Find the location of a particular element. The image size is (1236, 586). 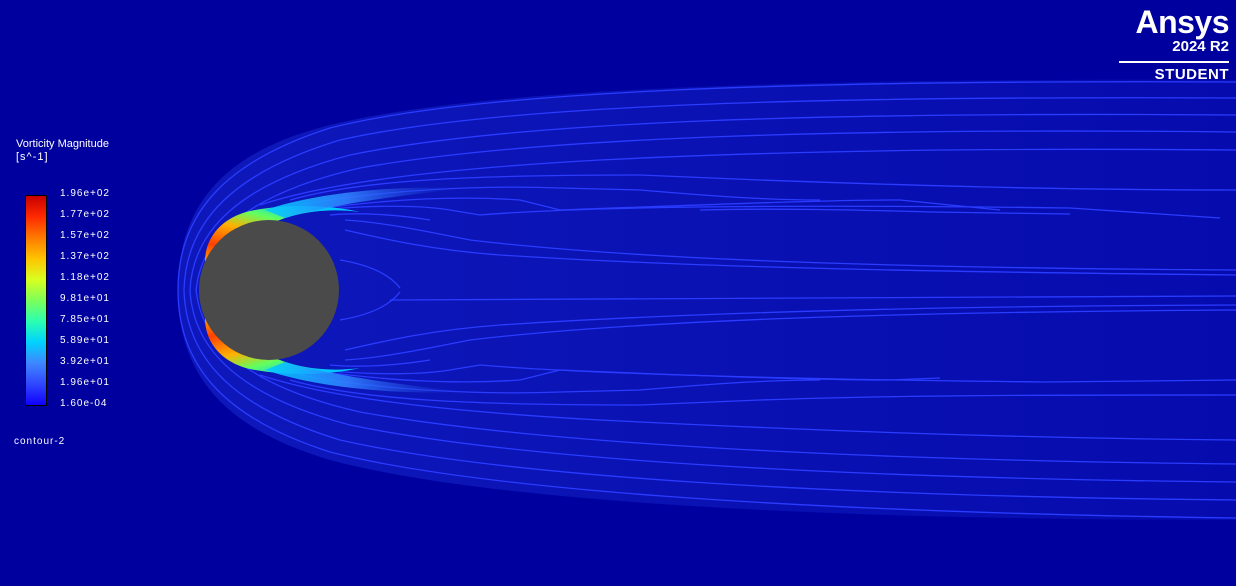

shear-layer-bottom-tail is located at coordinates (367, 377).